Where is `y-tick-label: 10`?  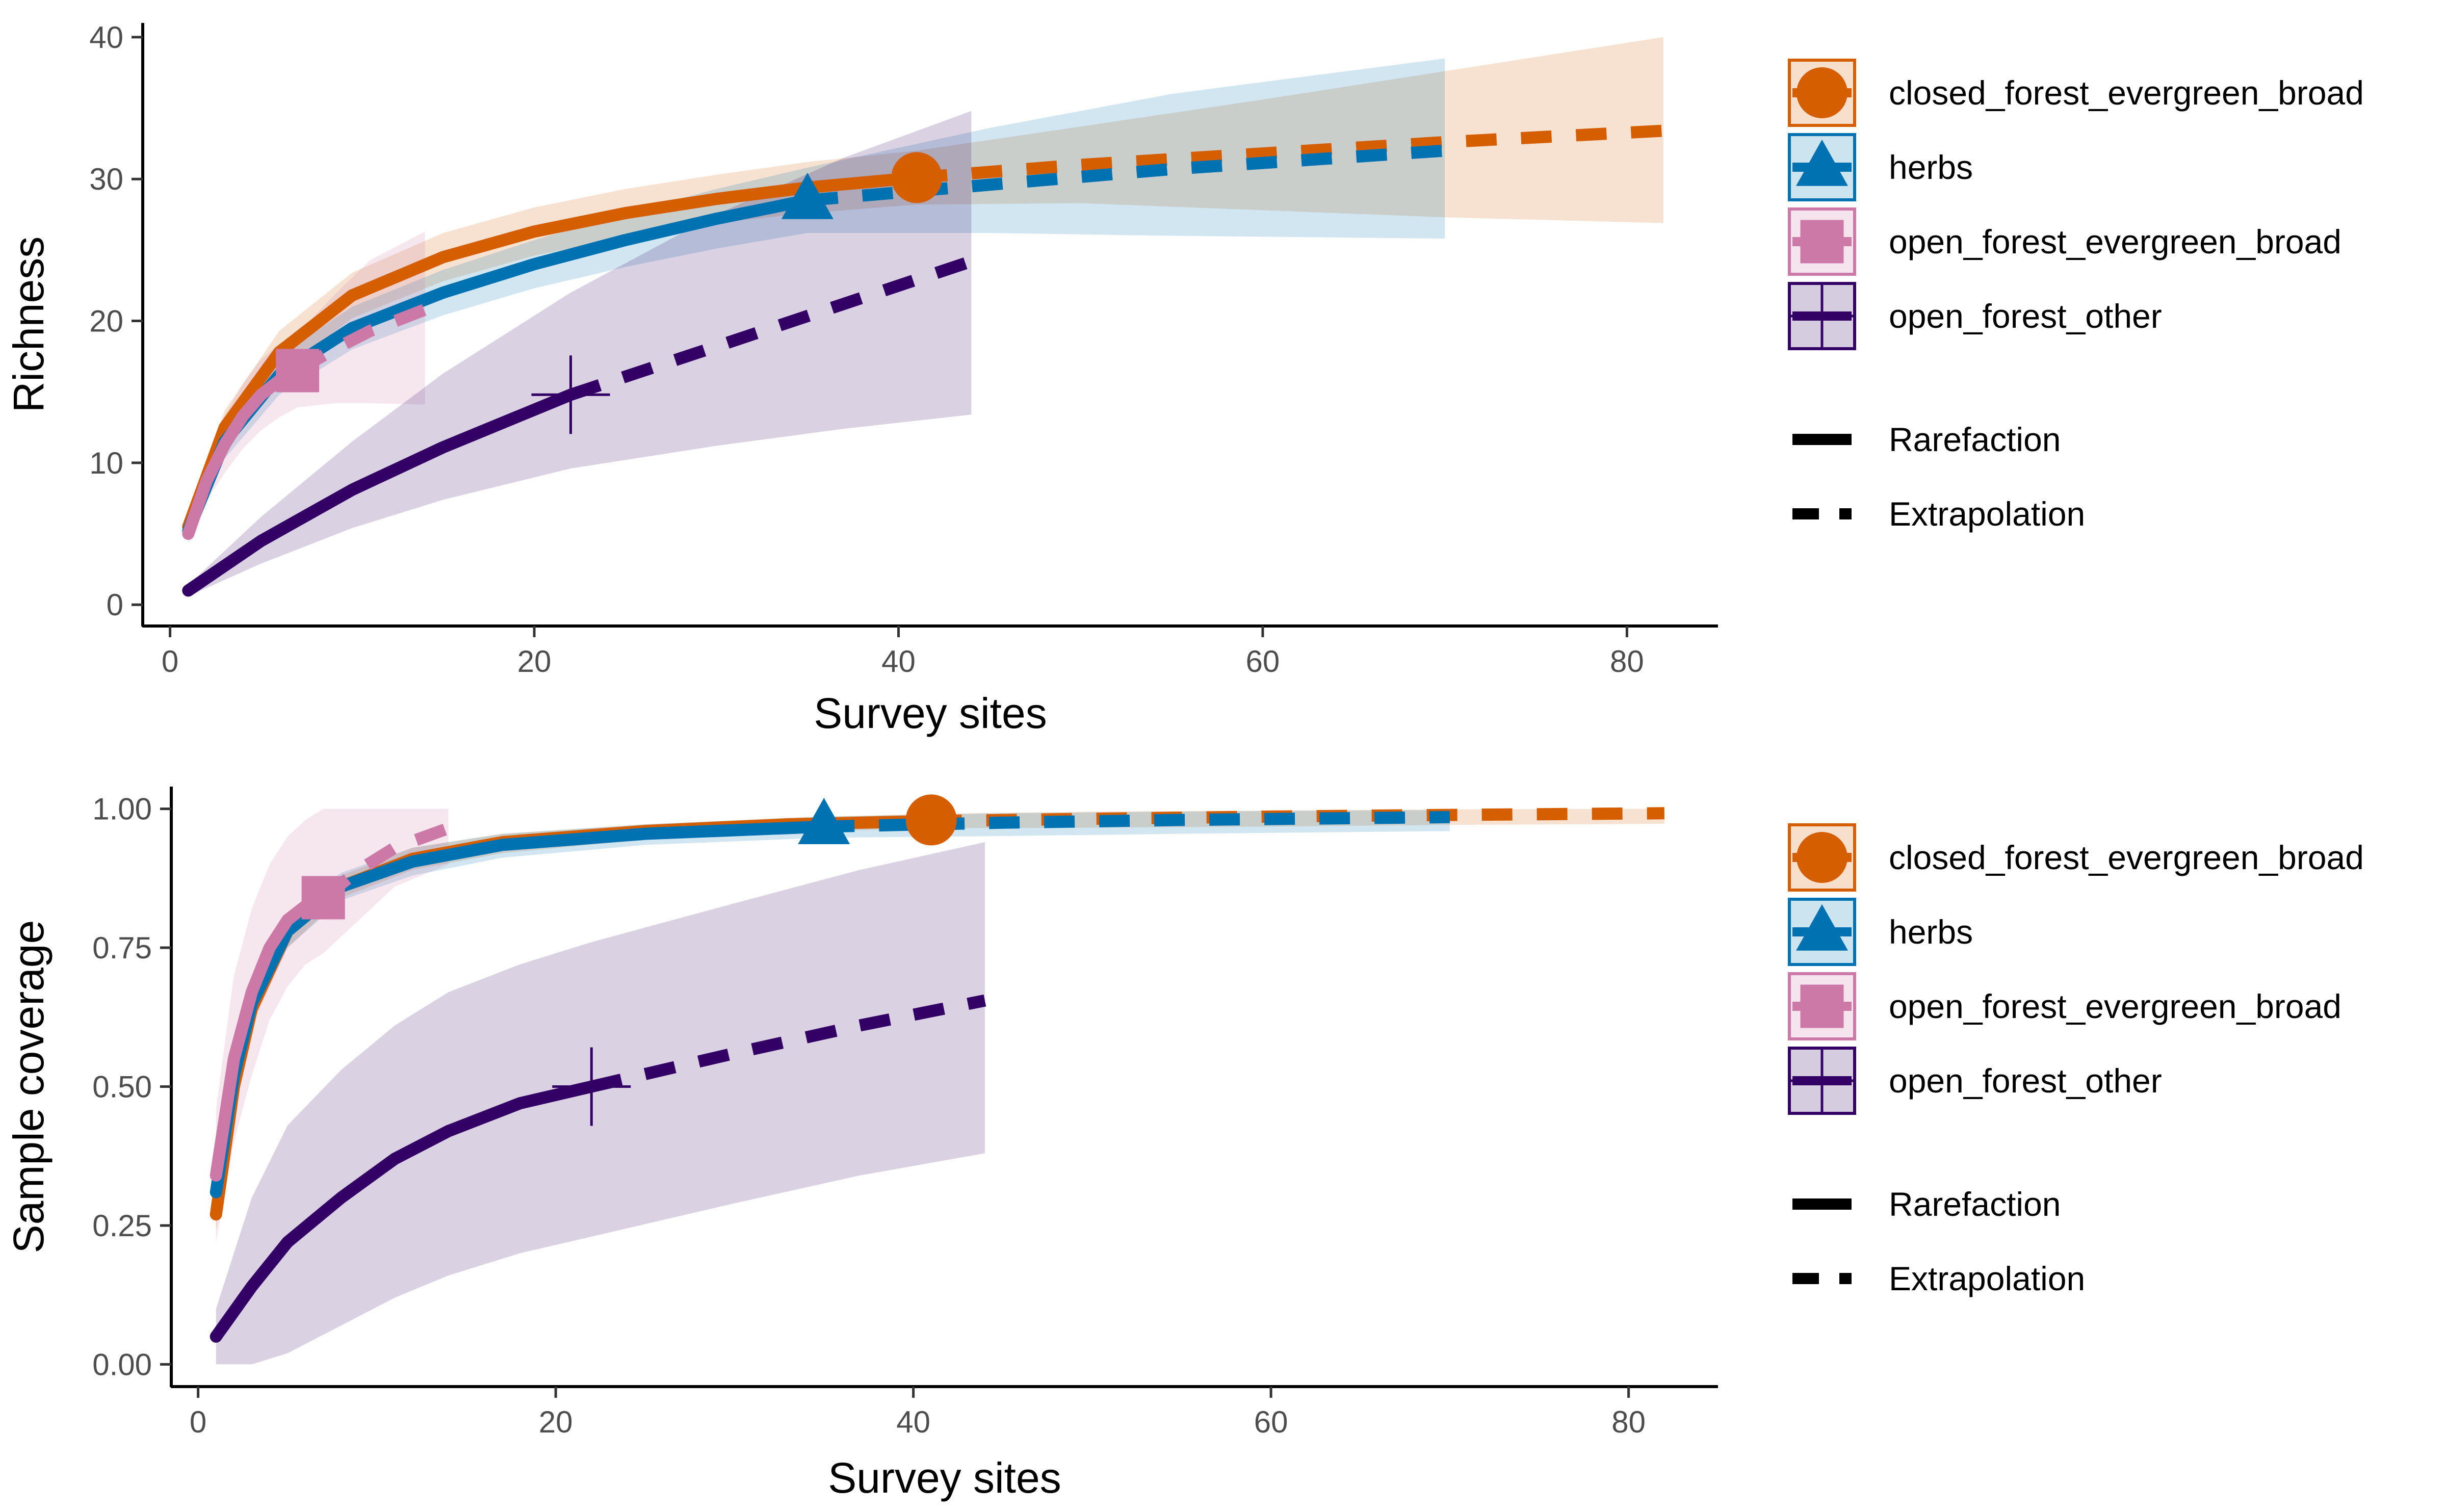 y-tick-label: 10 is located at coordinates (106, 463).